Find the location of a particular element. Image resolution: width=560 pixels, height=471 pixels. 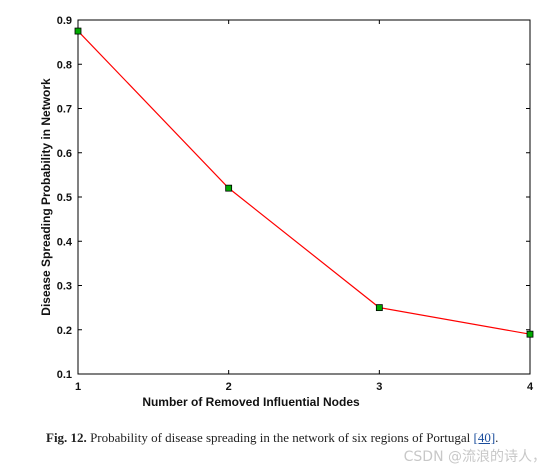

y-tick-label: 0.4 is located at coordinates (65, 242).